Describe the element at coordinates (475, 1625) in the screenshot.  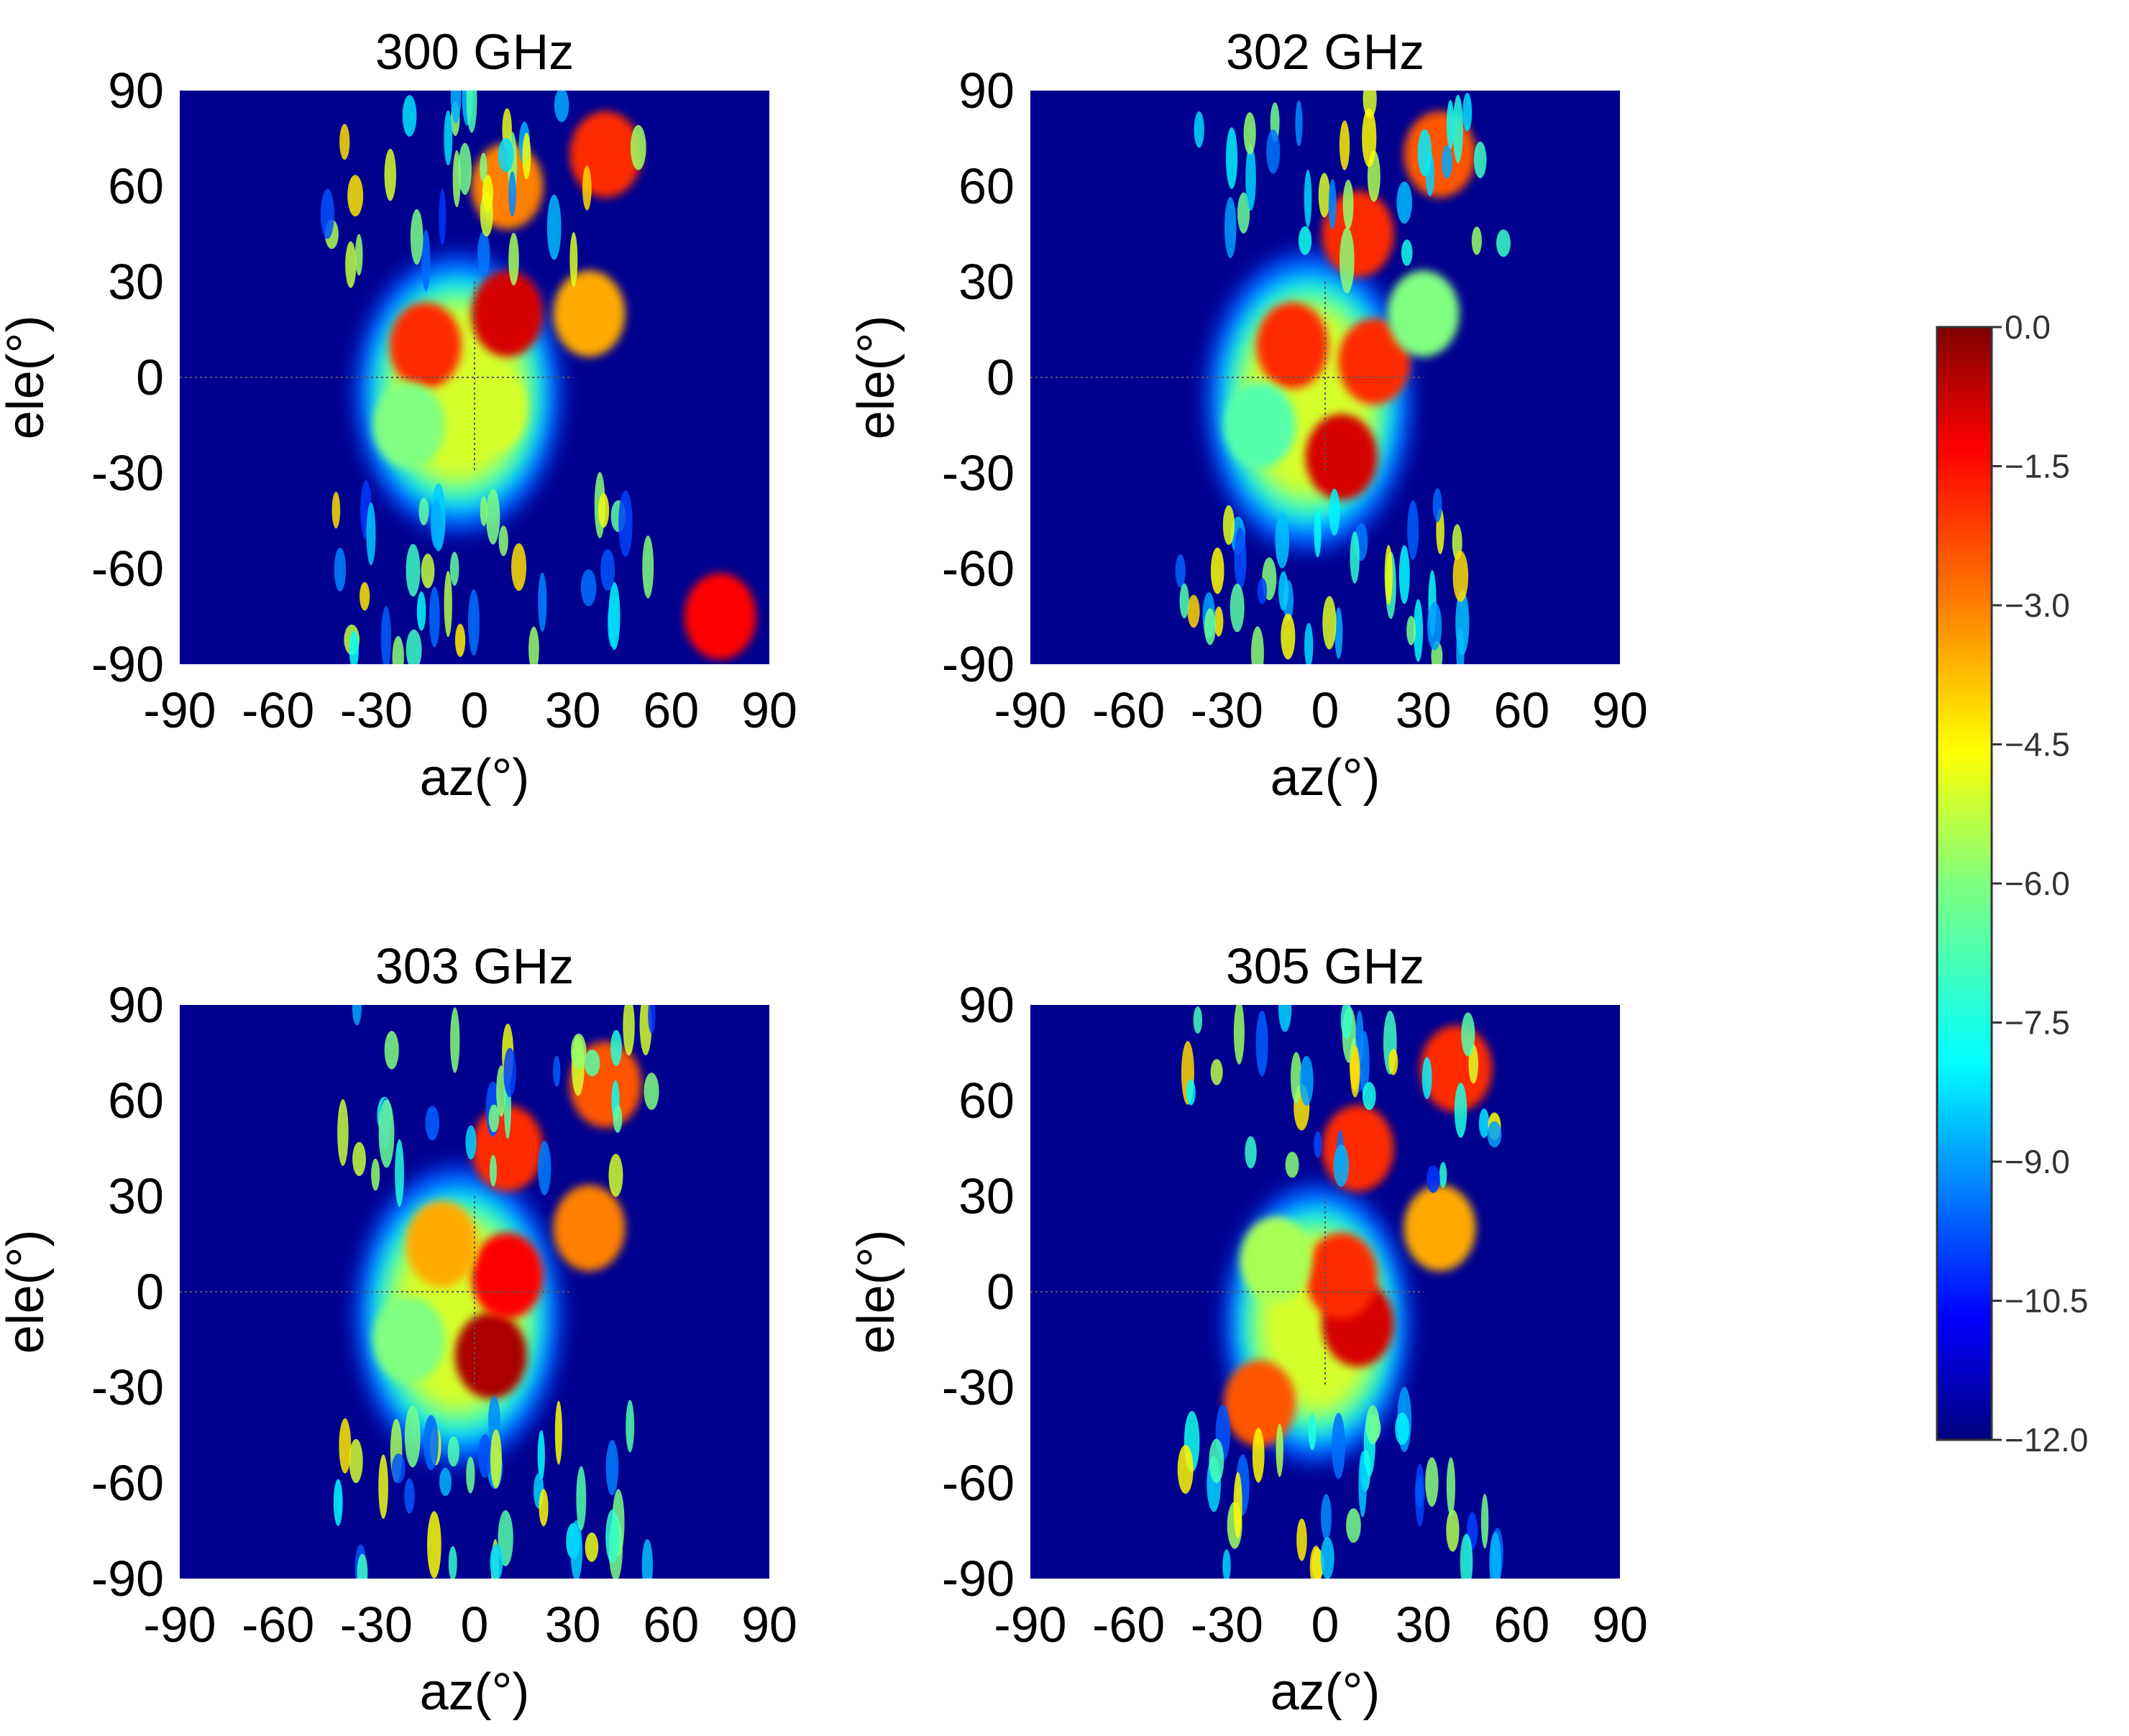
I see `x-tick-label: 0` at that location.